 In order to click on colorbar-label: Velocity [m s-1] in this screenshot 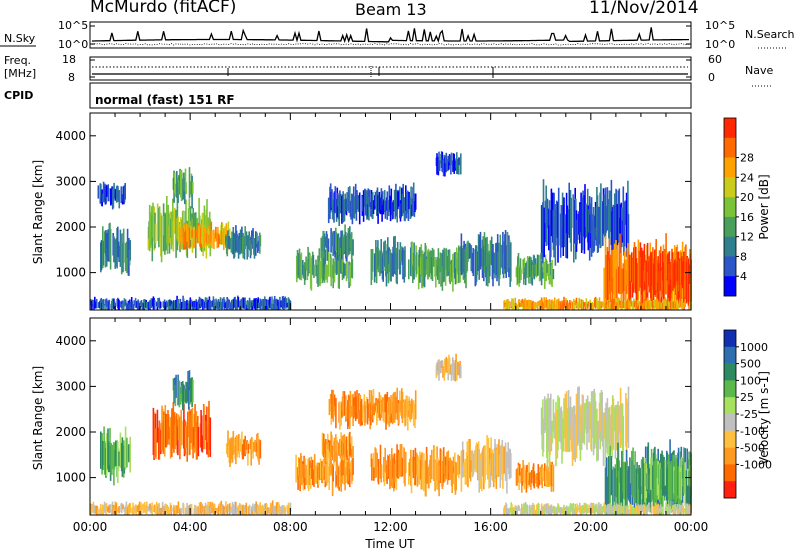, I will do `click(764, 418)`.